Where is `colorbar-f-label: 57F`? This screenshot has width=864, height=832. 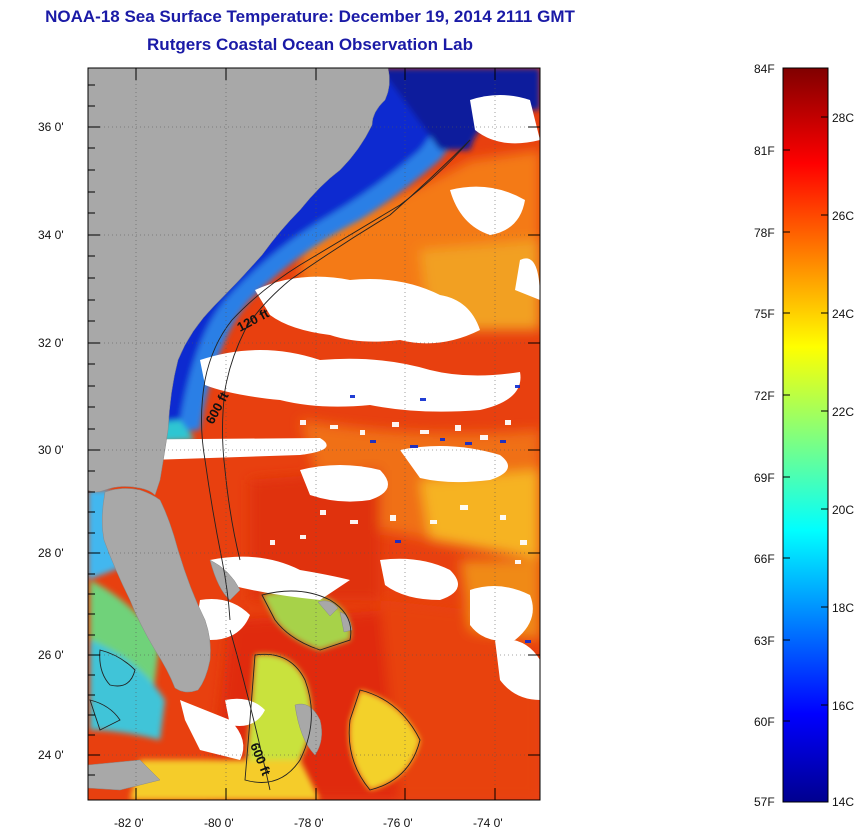
colorbar-f-label: 57F is located at coordinates (764, 802).